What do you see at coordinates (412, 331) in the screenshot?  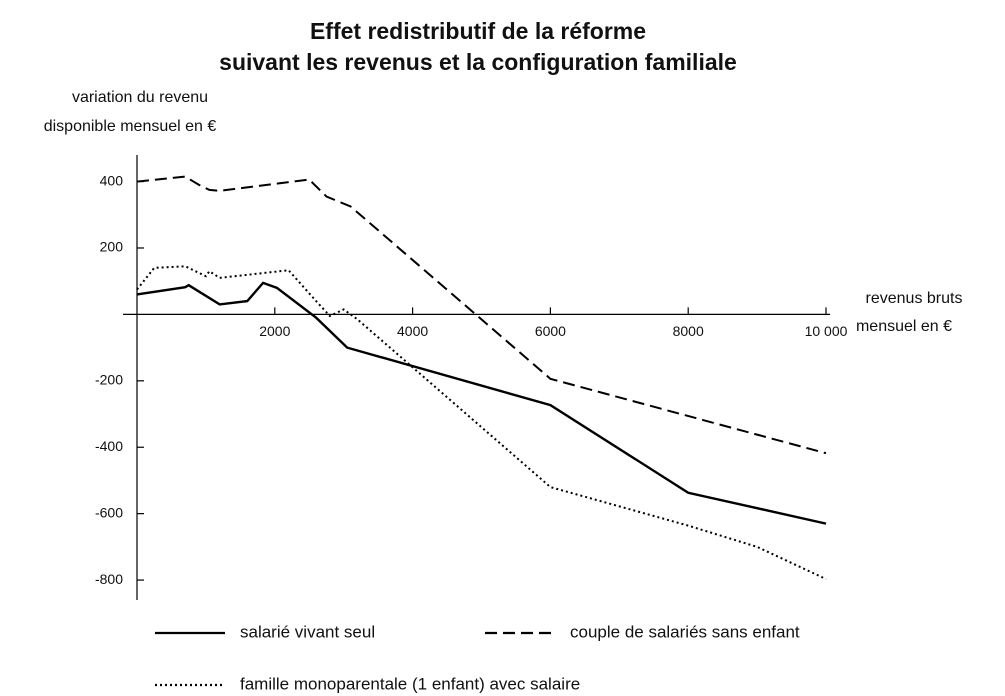 I see `x-tick-label: 4000` at bounding box center [412, 331].